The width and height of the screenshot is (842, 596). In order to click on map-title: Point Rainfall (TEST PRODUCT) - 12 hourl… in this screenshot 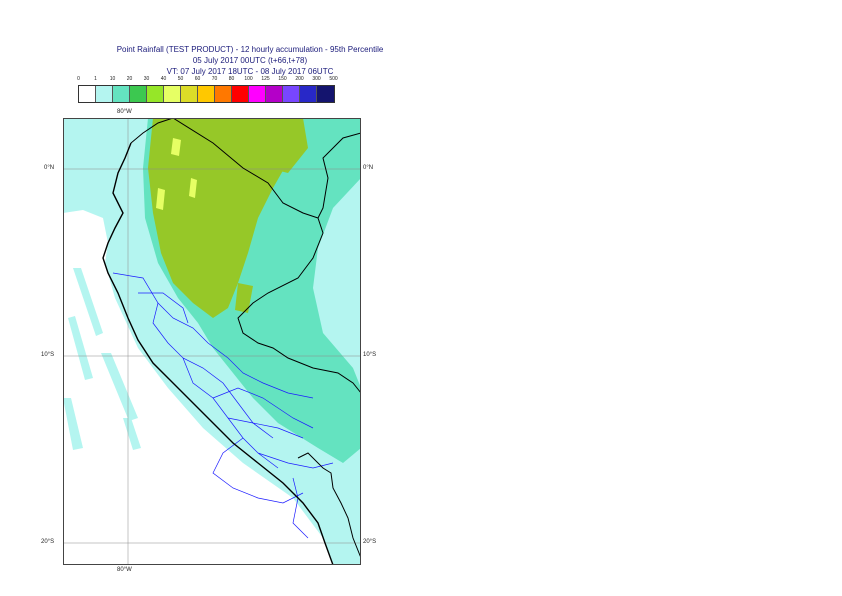, I will do `click(250, 49)`.